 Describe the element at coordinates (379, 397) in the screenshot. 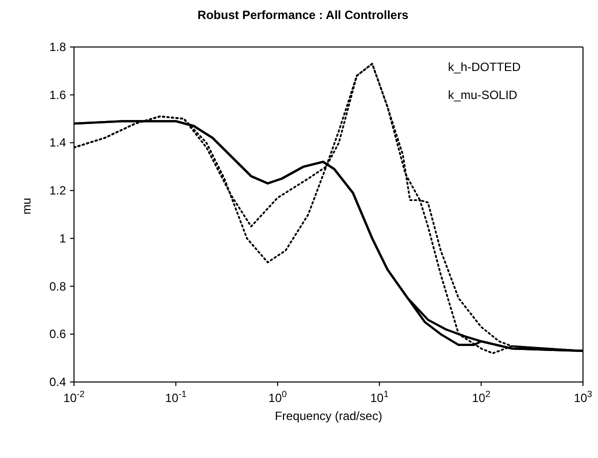

I see `x-tick-label: 10$^{1}$` at that location.